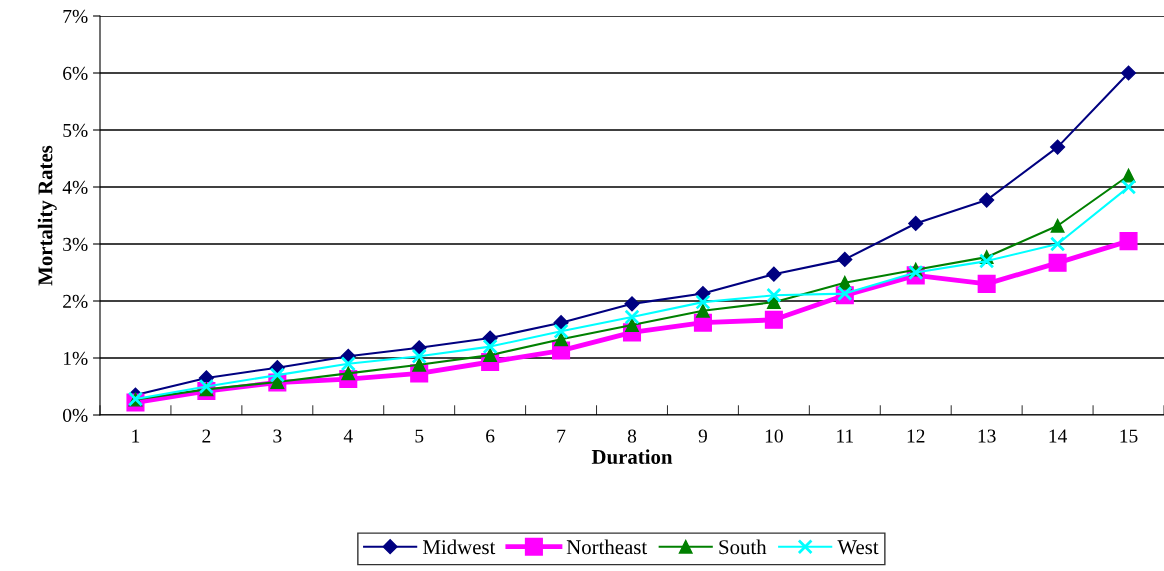 The image size is (1164, 571). Describe the element at coordinates (743, 547) in the screenshot. I see `legend-label: South` at that location.